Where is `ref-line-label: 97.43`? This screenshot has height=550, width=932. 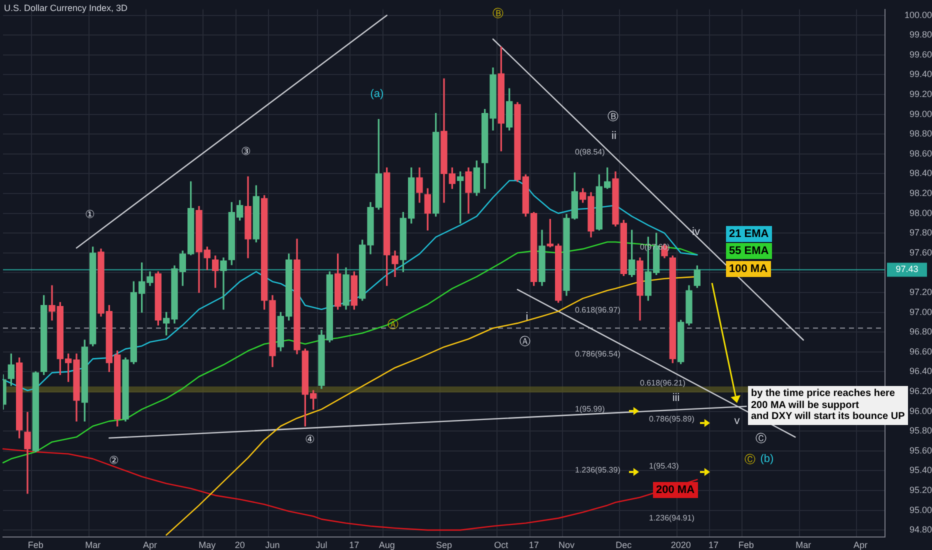
ref-line-label: 97.43 is located at coordinates (907, 269).